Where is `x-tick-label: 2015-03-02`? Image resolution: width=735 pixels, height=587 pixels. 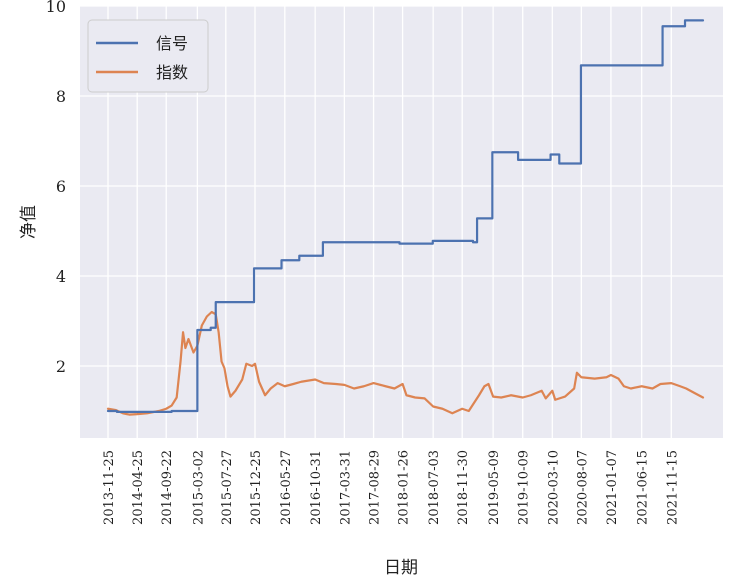 x-tick-label: 2015-03-02 is located at coordinates (198, 487).